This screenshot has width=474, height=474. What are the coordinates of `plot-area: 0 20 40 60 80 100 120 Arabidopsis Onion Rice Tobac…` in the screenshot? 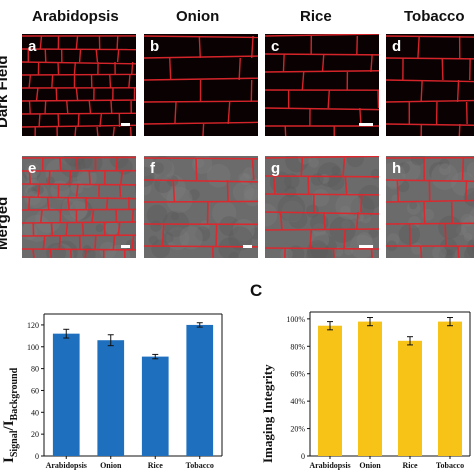 It's located at (125, 391).